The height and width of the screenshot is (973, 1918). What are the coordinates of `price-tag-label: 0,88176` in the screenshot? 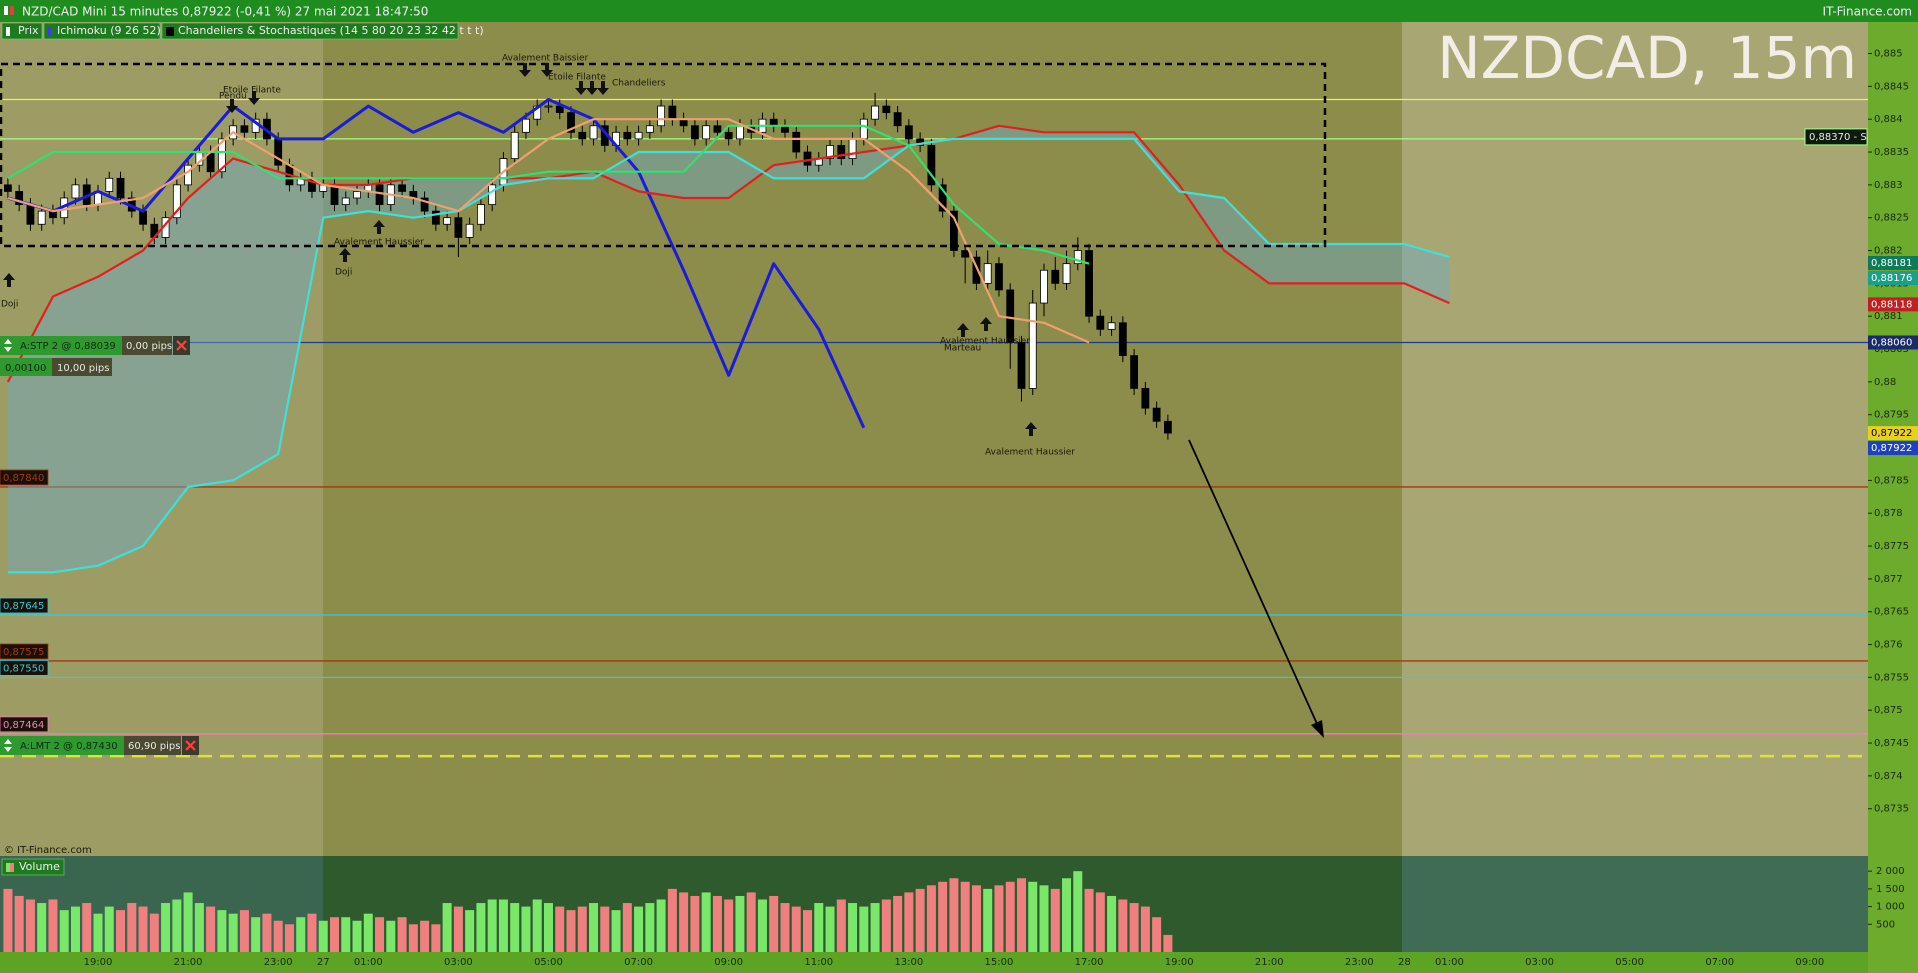 It's located at (1891, 278).